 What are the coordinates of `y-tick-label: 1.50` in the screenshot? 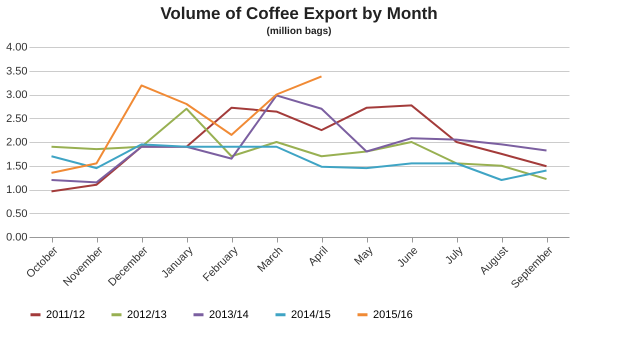 It's located at (17, 166).